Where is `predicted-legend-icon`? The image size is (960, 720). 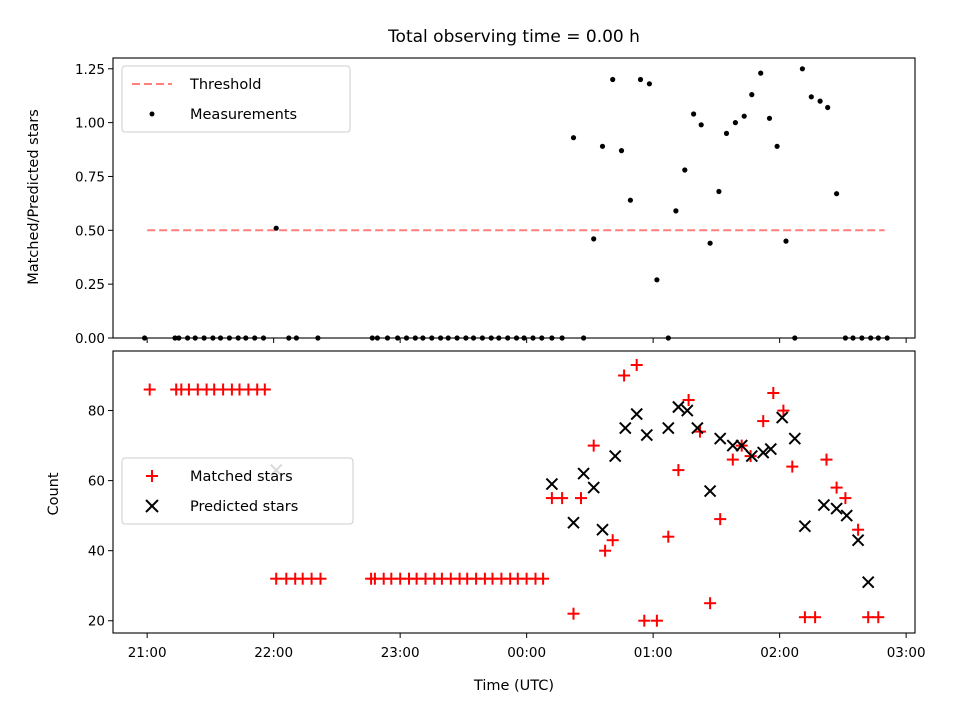 predicted-legend-icon is located at coordinates (152, 506).